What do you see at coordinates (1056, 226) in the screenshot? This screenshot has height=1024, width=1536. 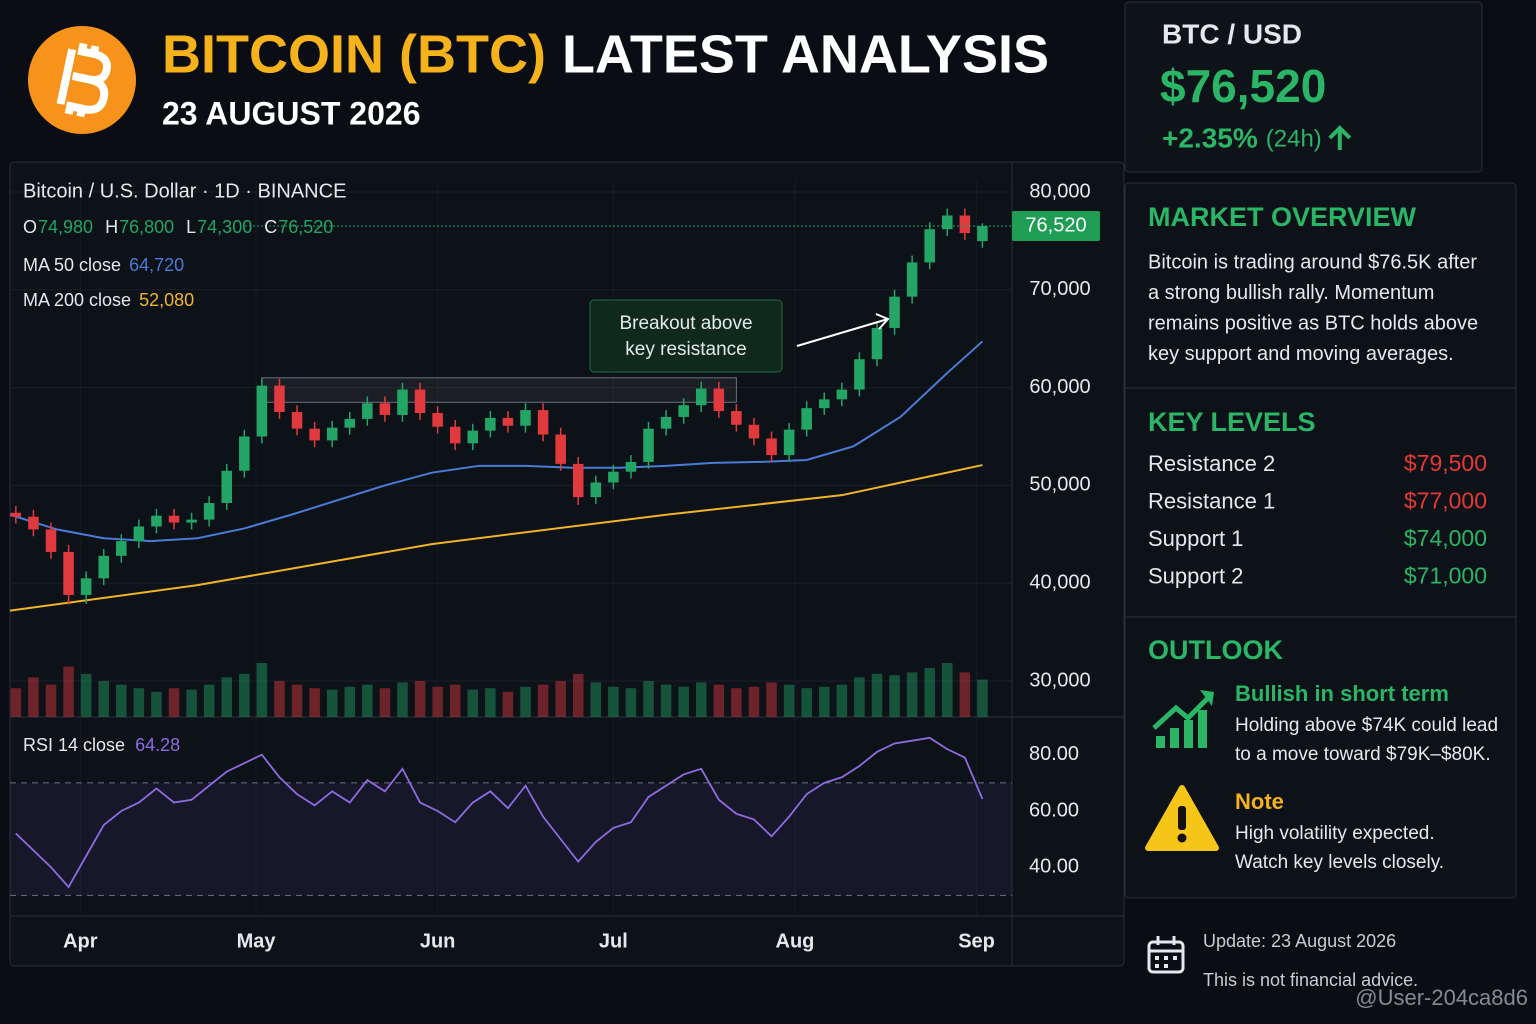 I see `last-price-tag` at bounding box center [1056, 226].